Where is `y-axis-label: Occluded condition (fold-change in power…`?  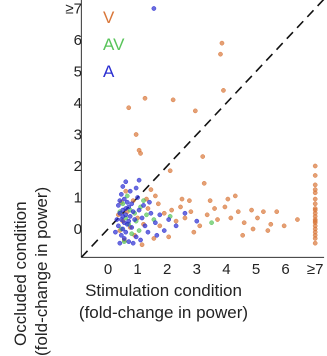
y-axis-label: Occluded condition (fold-change in power… is located at coordinates (29, 245).